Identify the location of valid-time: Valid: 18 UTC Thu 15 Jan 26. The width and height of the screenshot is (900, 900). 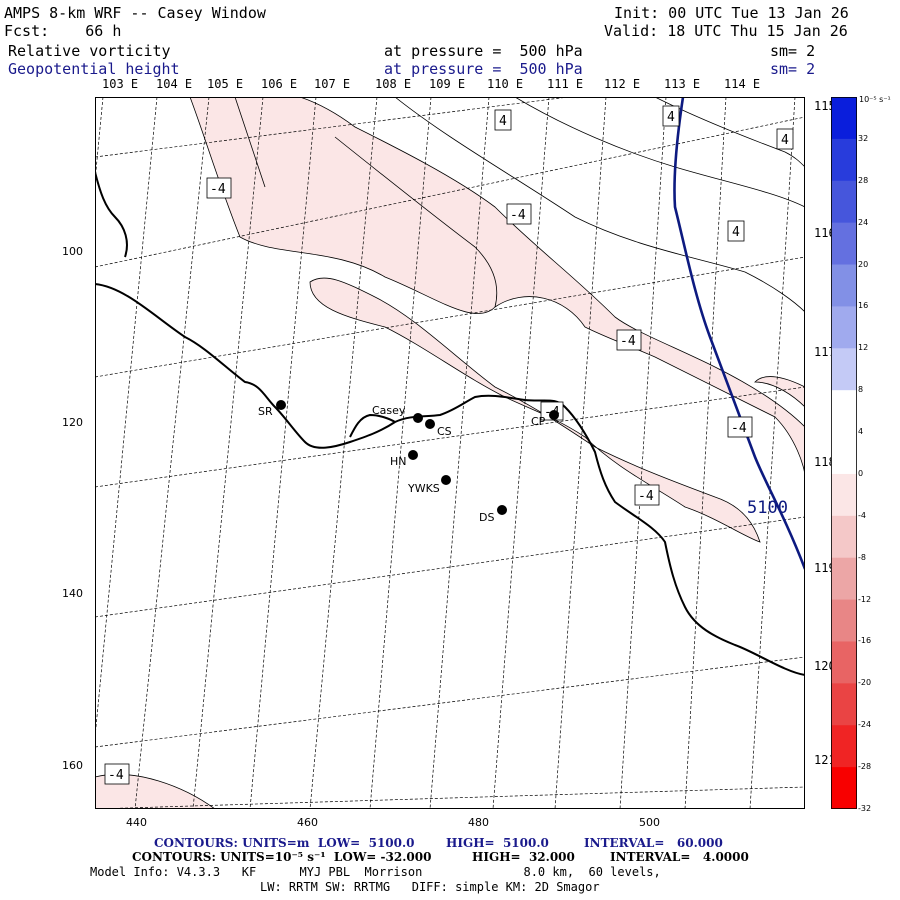
(726, 31).